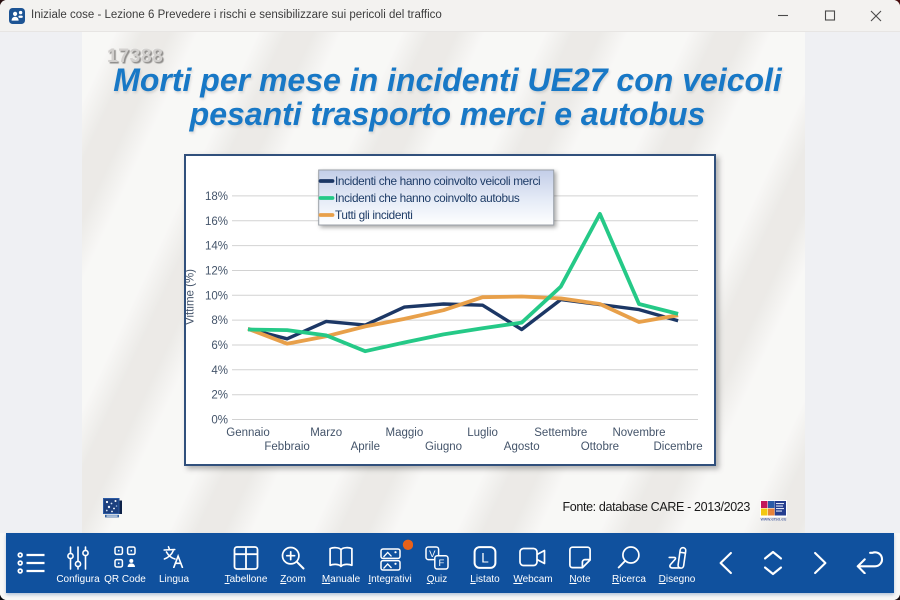 This screenshot has width=900, height=600. Describe the element at coordinates (216, 222) in the screenshot. I see `svg-text: 16%` at that location.